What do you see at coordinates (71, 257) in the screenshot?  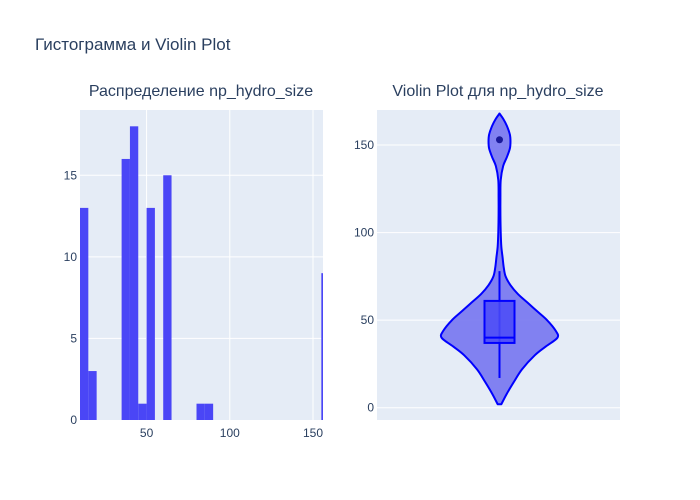 I see `histogram-y-tick-label: 10` at bounding box center [71, 257].